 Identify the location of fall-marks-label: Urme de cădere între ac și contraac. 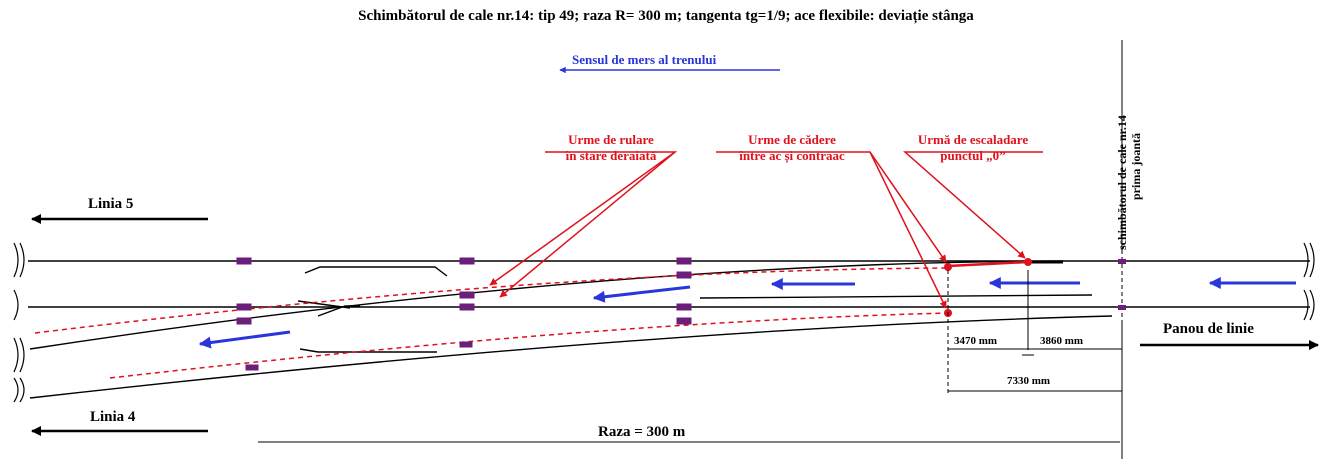
(792, 147).